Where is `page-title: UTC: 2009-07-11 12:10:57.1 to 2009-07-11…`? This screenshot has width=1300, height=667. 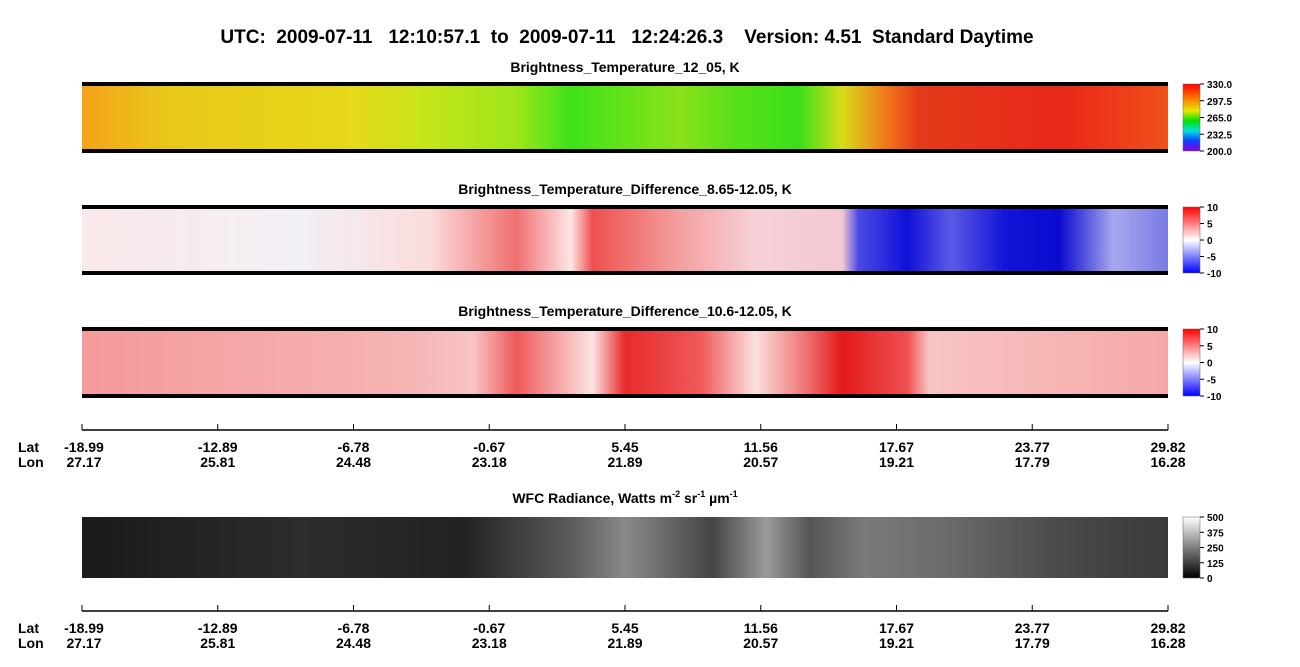 page-title: UTC: 2009-07-11 12:10:57.1 to 2009-07-11… is located at coordinates (626, 37).